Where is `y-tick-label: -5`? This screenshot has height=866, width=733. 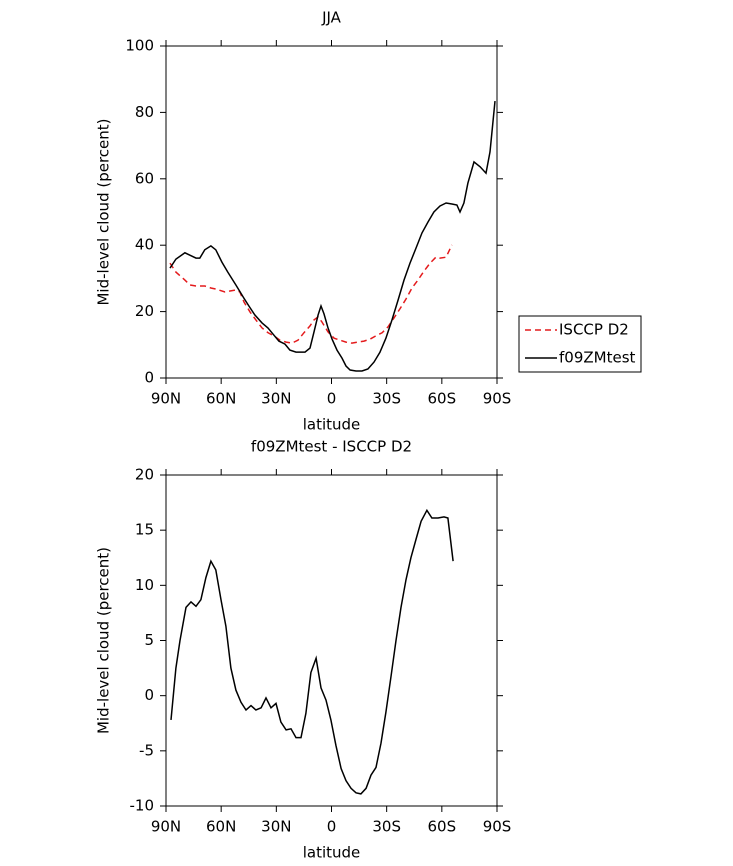
y-tick-label: -5 is located at coordinates (146, 750).